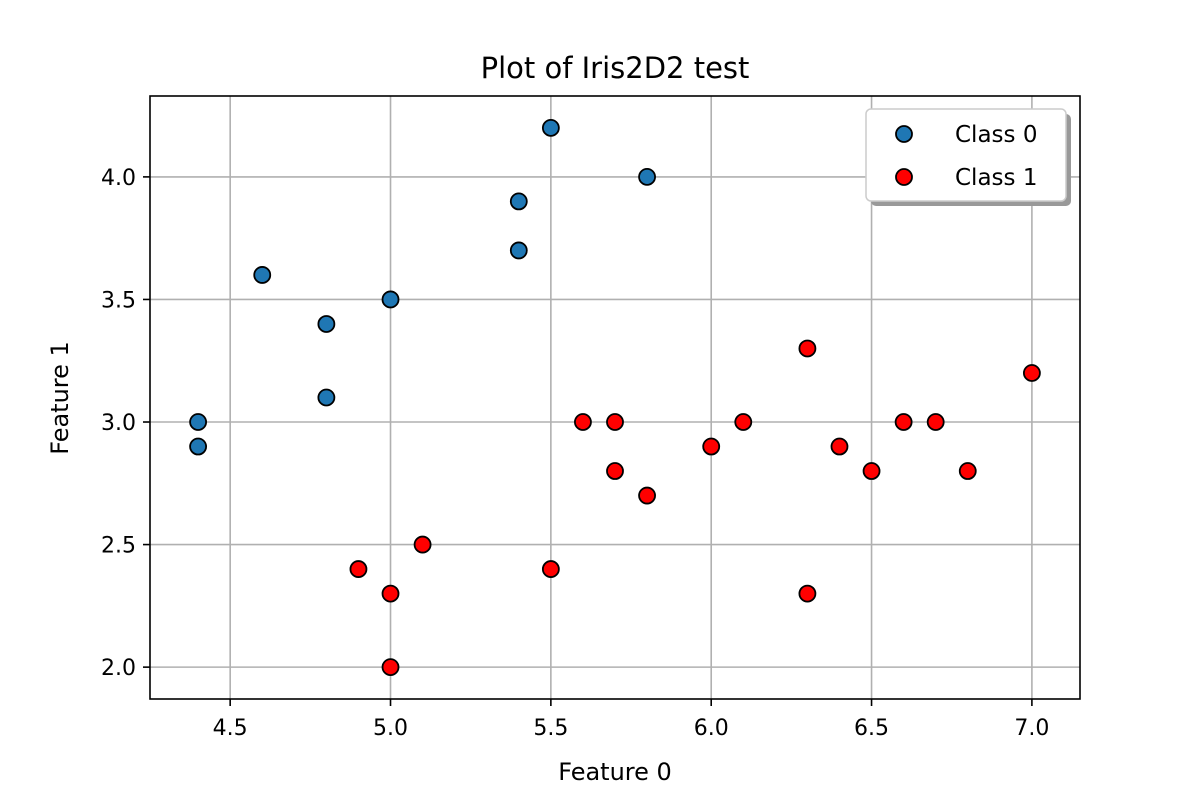 This screenshot has height=800, width=1200. Describe the element at coordinates (118, 423) in the screenshot. I see `y-tick-label: 3.0` at that location.